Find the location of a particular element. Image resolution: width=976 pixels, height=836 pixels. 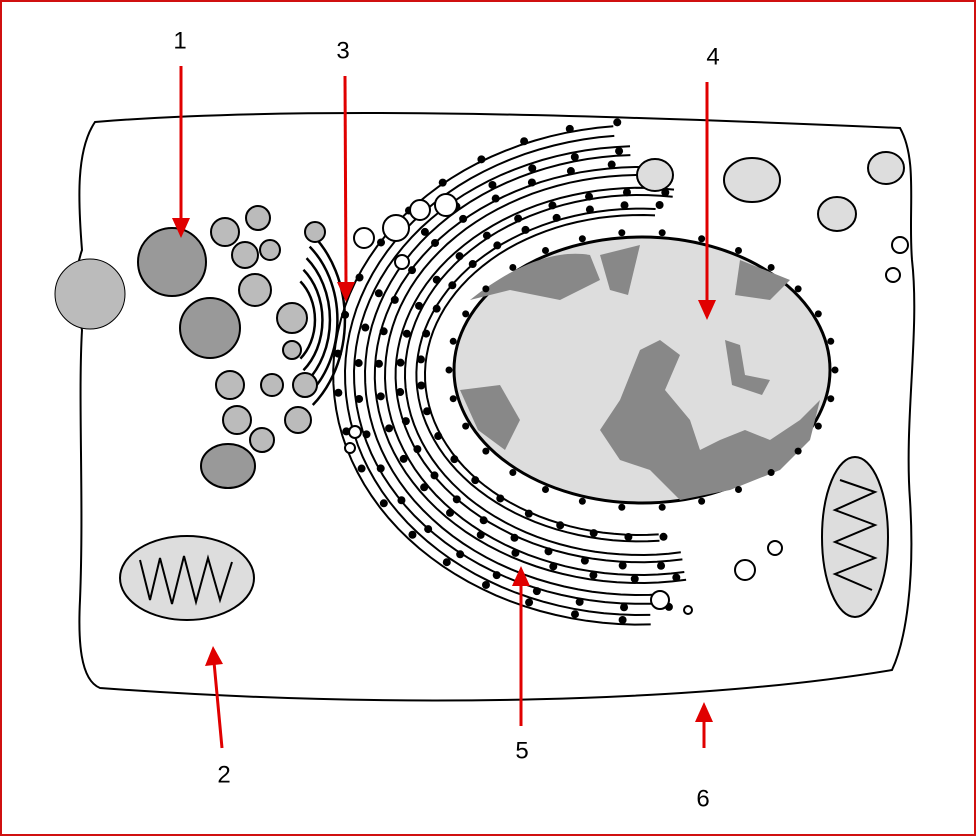

mitochondrion is located at coordinates (187, 578).